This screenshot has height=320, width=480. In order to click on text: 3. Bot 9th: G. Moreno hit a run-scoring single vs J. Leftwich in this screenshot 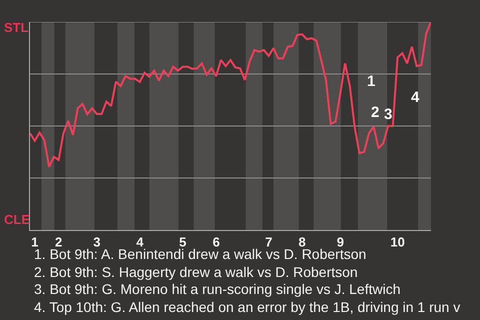, I will do `click(217, 289)`.